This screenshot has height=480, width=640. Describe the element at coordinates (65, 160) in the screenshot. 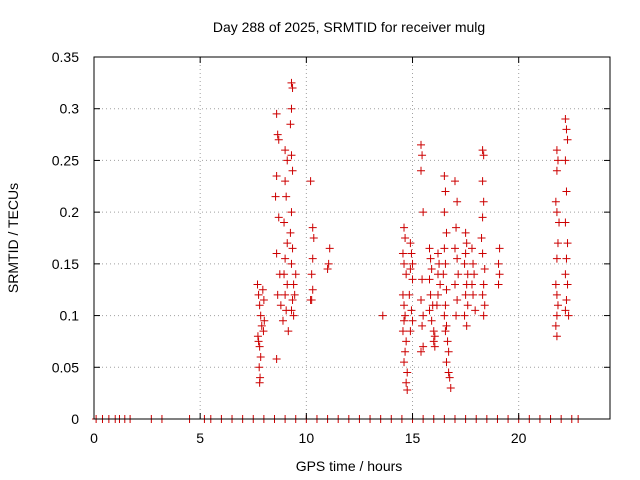

I see `y-tick-label: 0.25` at that location.